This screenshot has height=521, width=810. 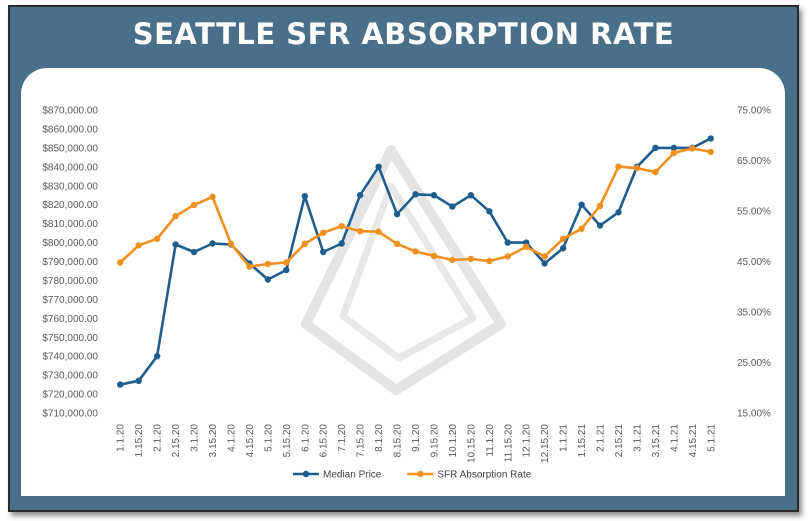 I want to click on right-tick-label: 55.00%, so click(x=754, y=212).